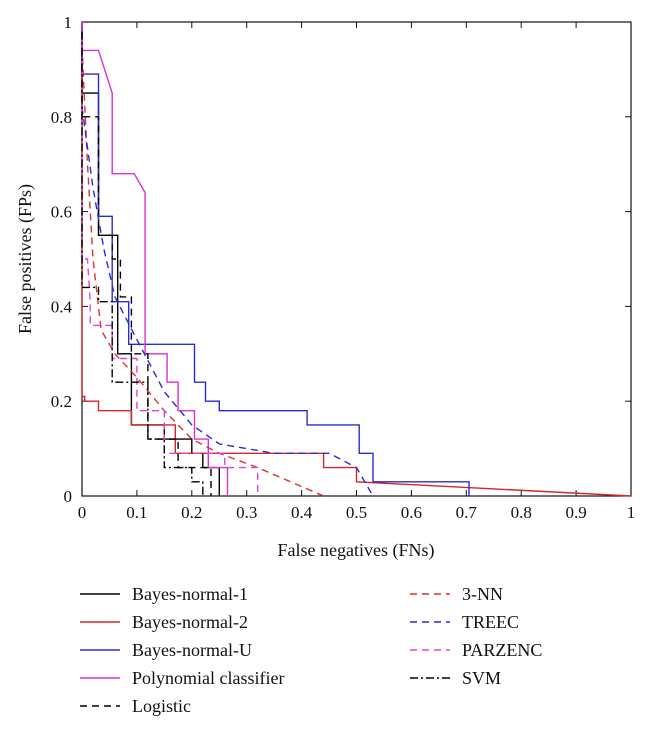 The width and height of the screenshot is (650, 732). Describe the element at coordinates (246, 512) in the screenshot. I see `x-tick-label: 0.3` at that location.